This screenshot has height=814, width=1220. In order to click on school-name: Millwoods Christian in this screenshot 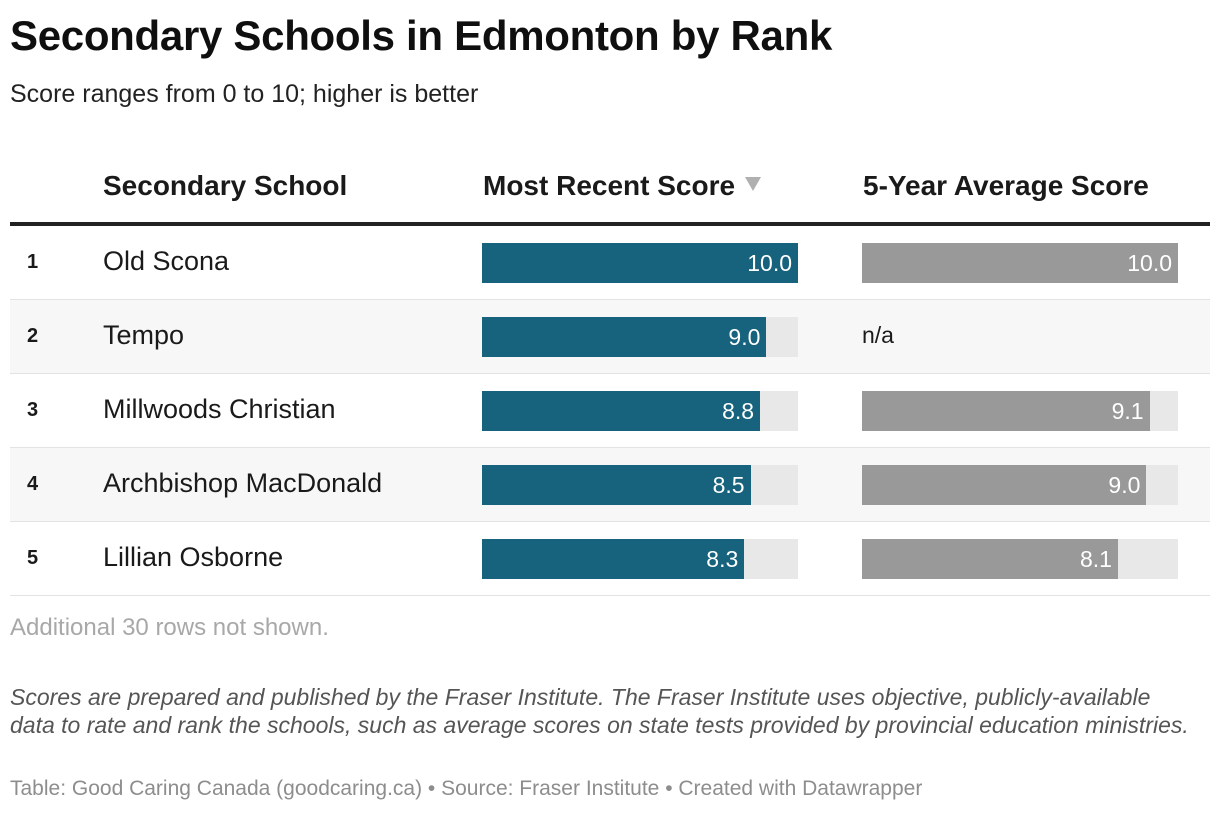, I will do `click(219, 409)`.